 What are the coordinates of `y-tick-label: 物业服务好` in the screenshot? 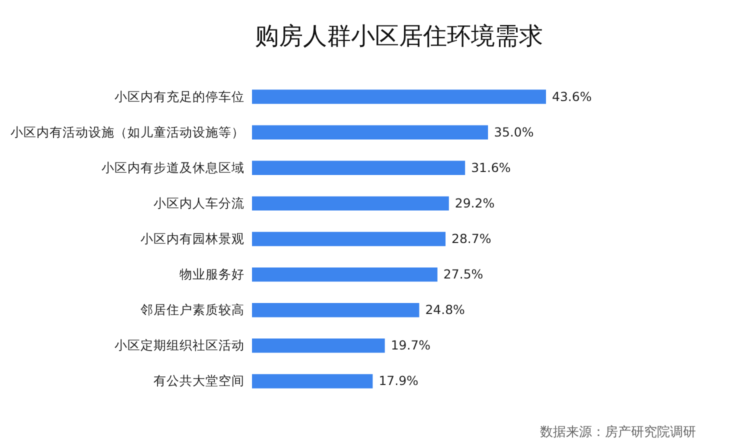 It's located at (212, 274).